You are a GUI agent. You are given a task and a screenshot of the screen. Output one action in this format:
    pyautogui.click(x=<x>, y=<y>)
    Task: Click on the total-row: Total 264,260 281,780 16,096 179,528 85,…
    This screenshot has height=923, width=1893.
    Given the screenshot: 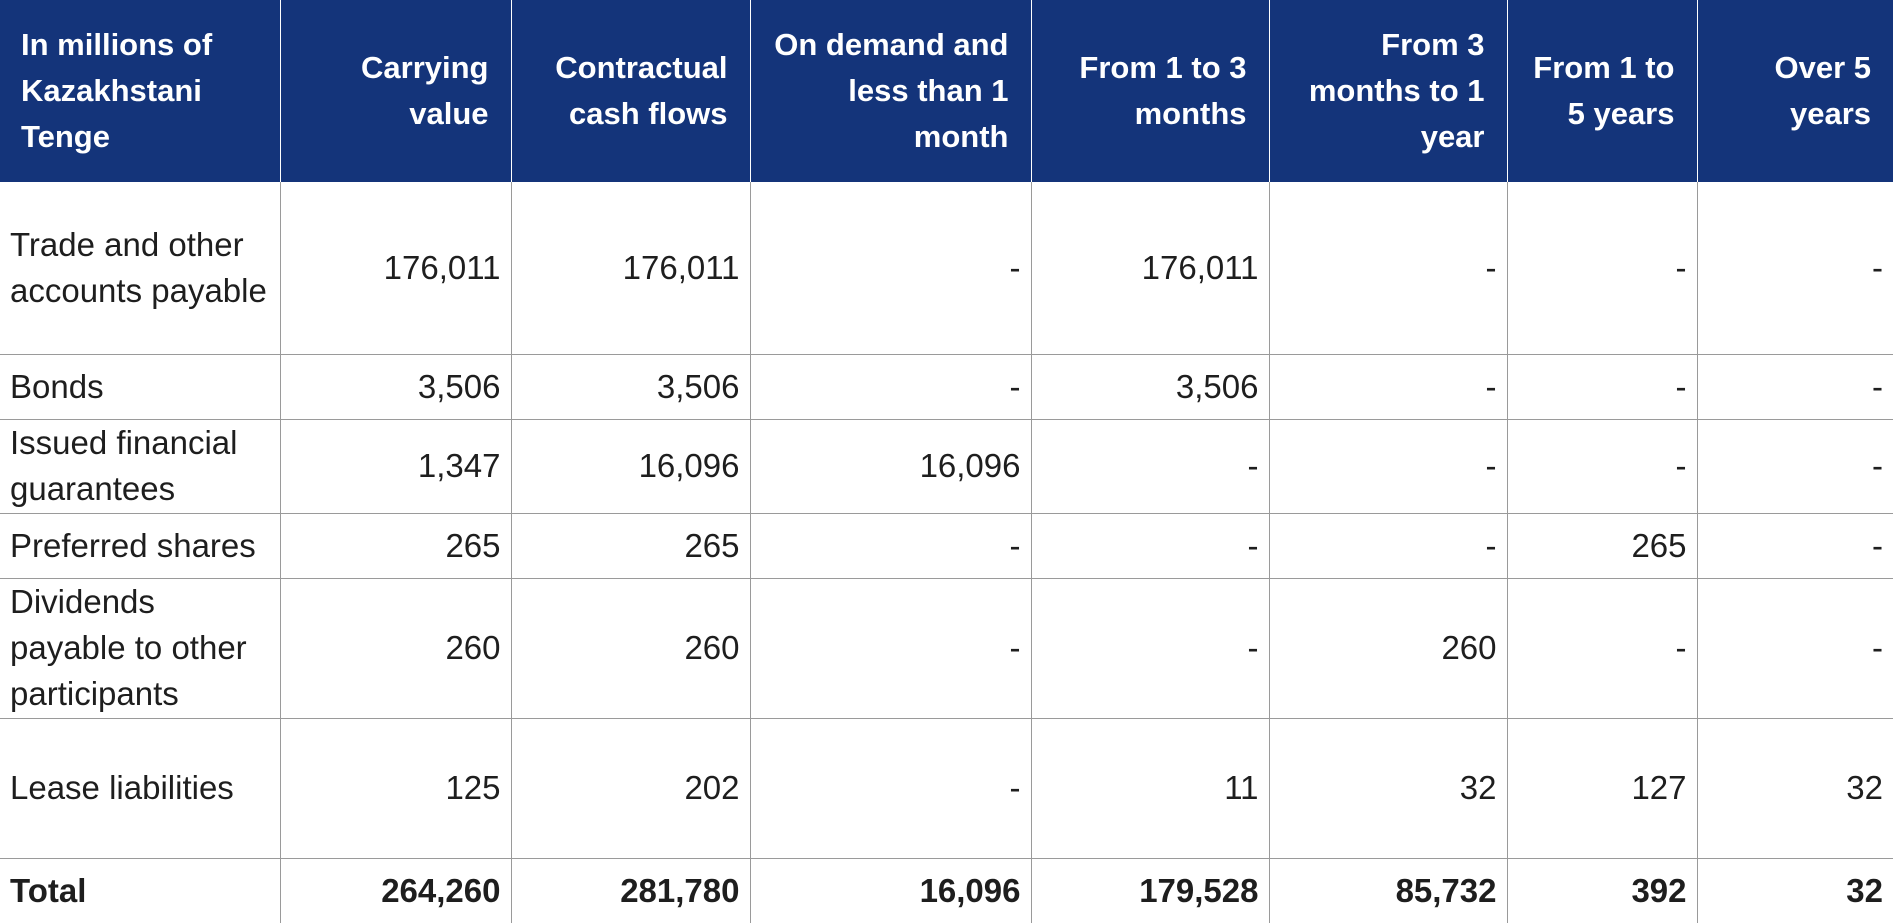 What is the action you would take?
    pyautogui.click(x=946, y=890)
    